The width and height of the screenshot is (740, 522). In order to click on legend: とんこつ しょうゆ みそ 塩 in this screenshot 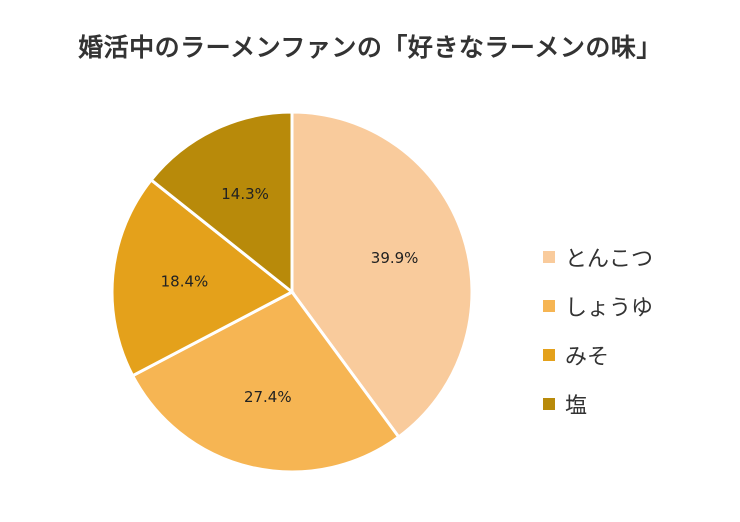, I will do `click(598, 338)`.